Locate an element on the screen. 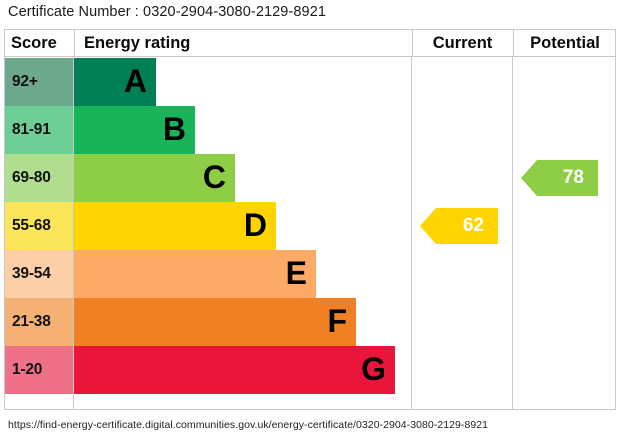 The width and height of the screenshot is (620, 440). table-row: 1-20 G is located at coordinates (310, 370).